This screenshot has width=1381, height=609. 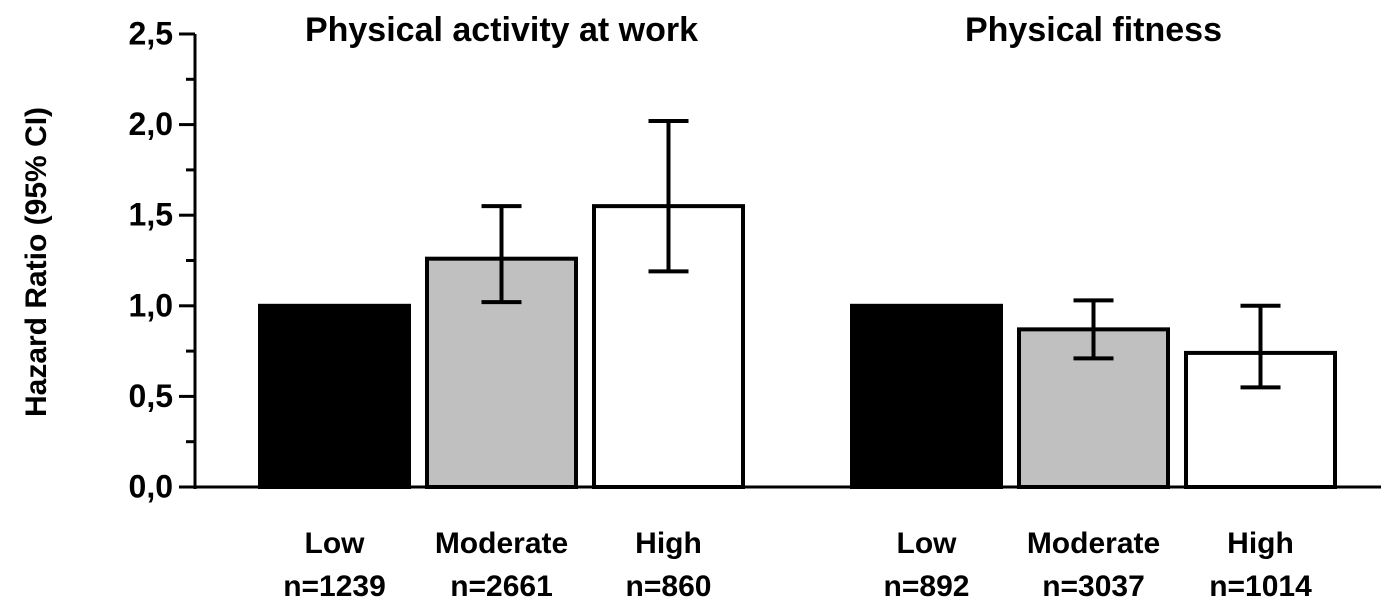 What do you see at coordinates (151, 396) in the screenshot?
I see `y-tick-label: 0,5` at bounding box center [151, 396].